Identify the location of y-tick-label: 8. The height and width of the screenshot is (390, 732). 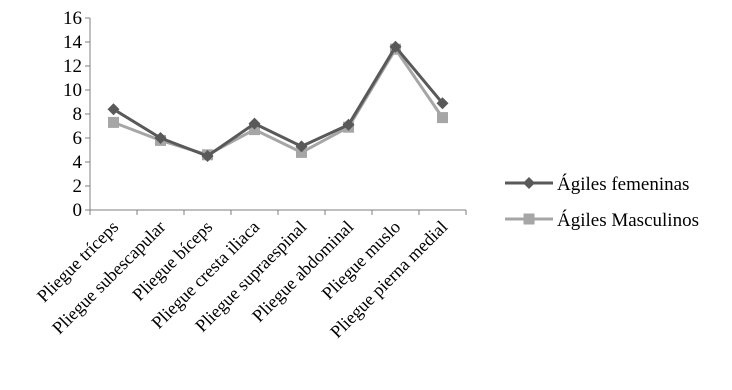
(78, 114).